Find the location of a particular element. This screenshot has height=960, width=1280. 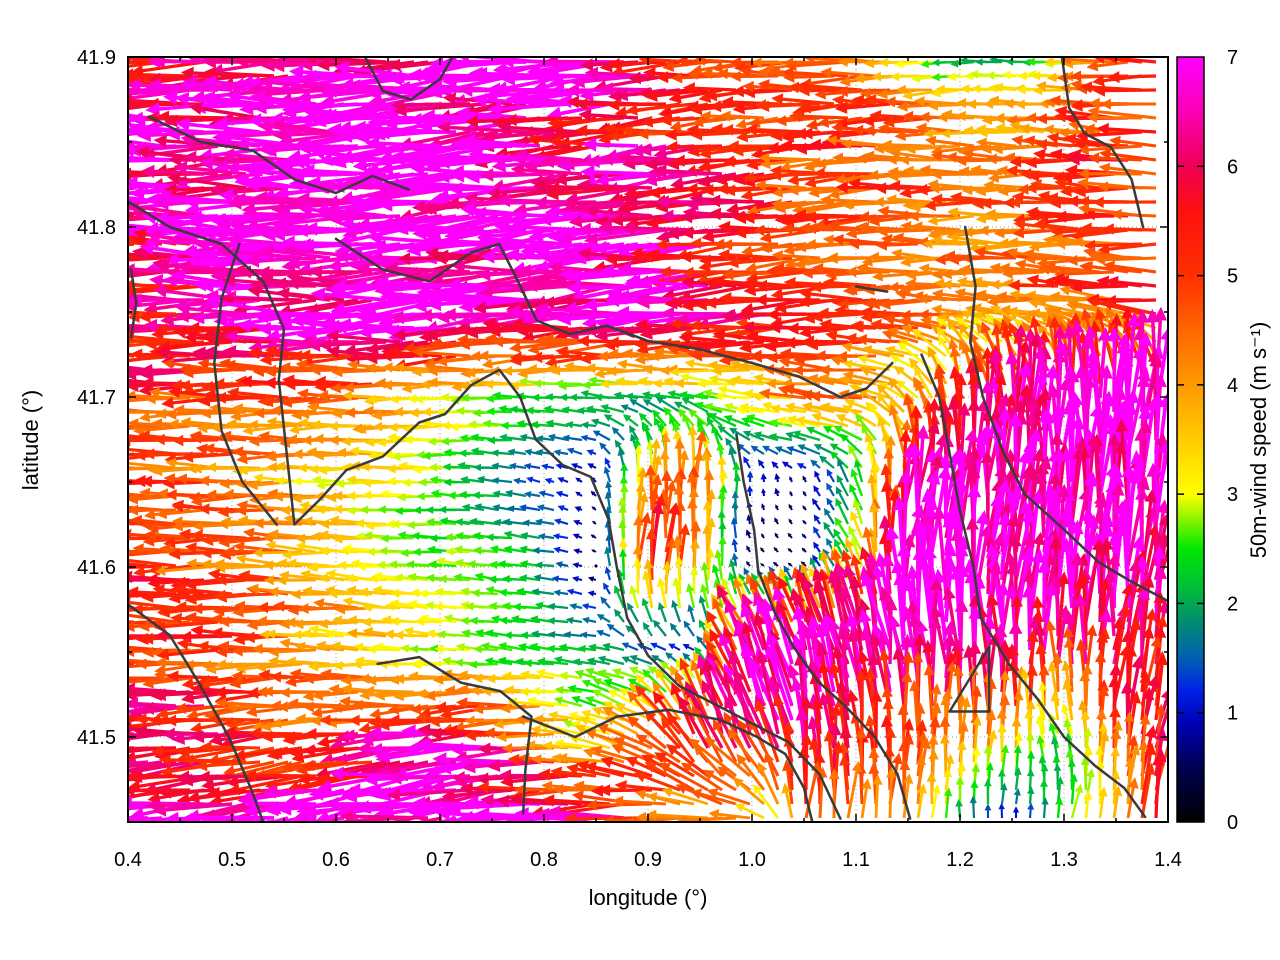

x-tick-label: 1.0 is located at coordinates (752, 860).